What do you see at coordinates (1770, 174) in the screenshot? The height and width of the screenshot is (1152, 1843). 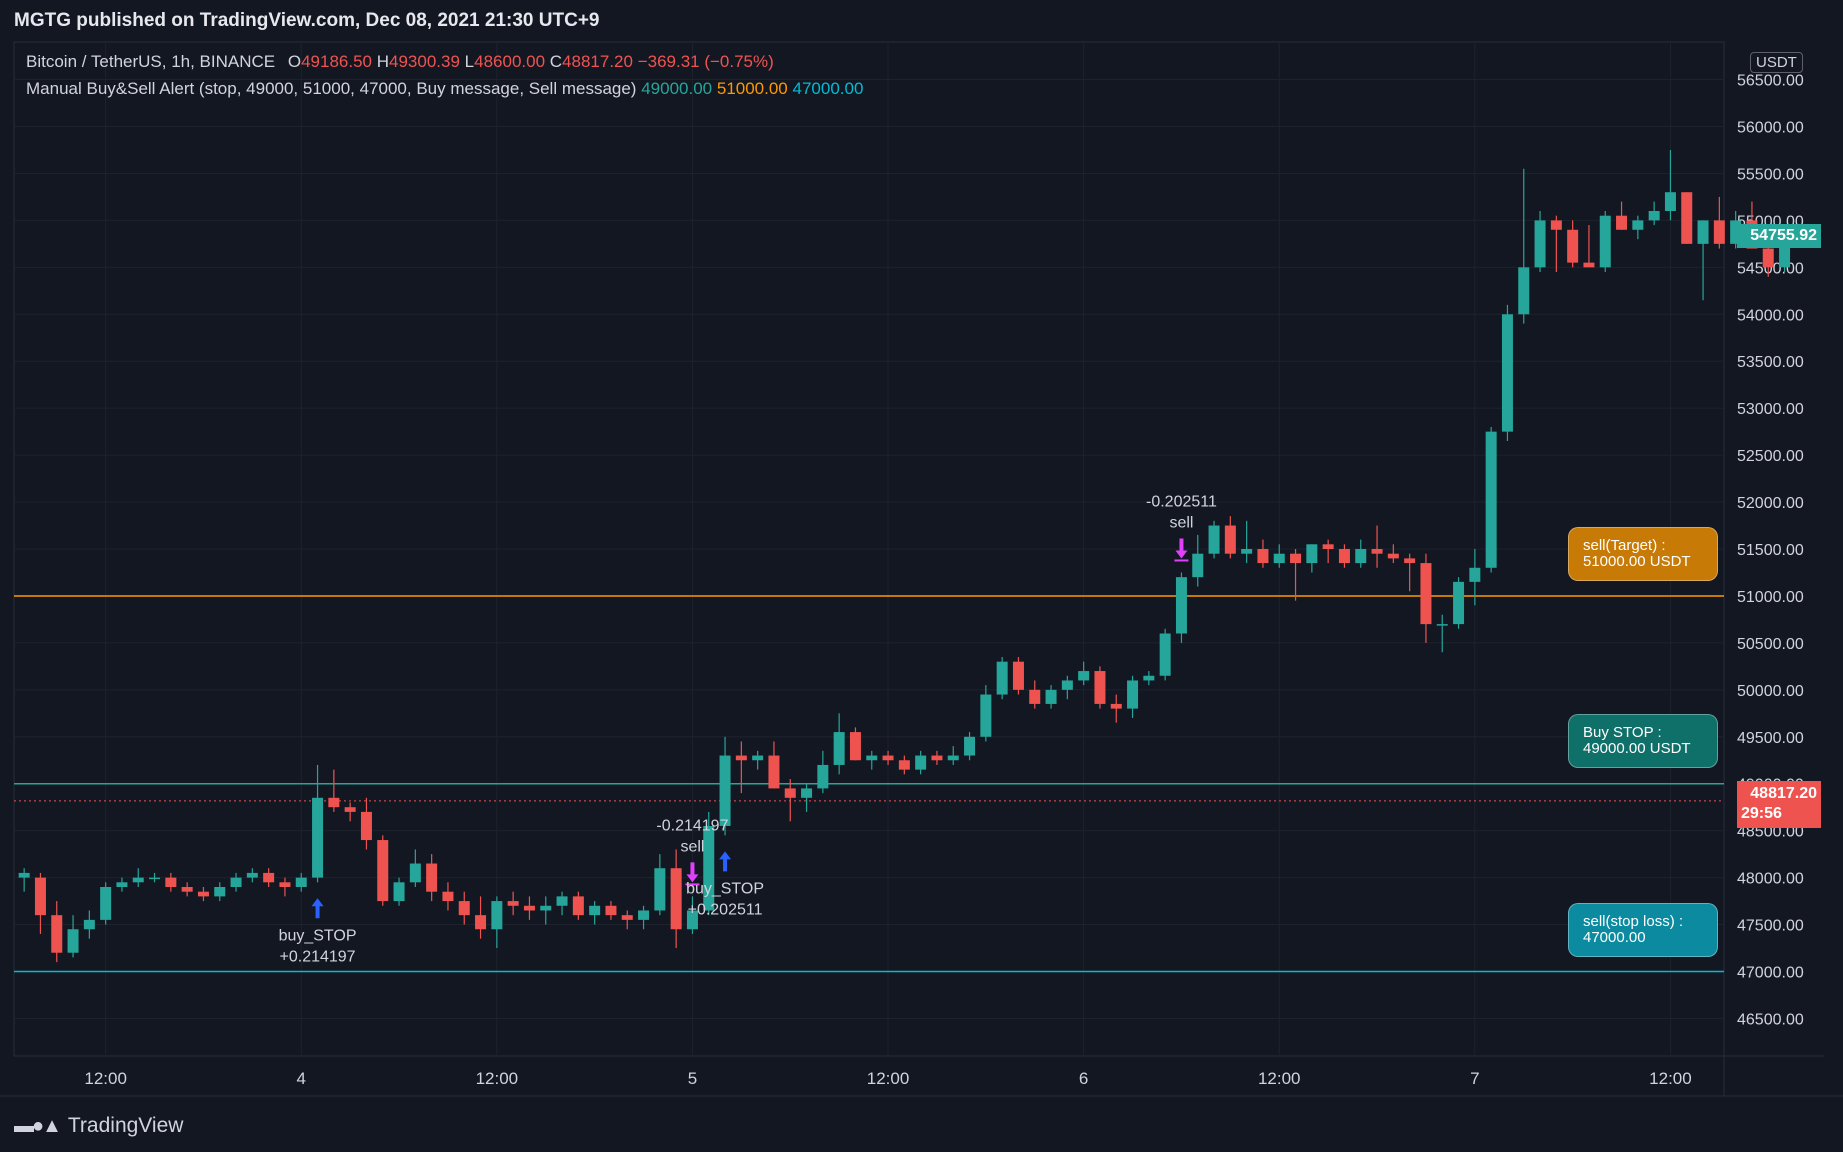 I see `y-tick-label: 55500.00` at bounding box center [1770, 174].